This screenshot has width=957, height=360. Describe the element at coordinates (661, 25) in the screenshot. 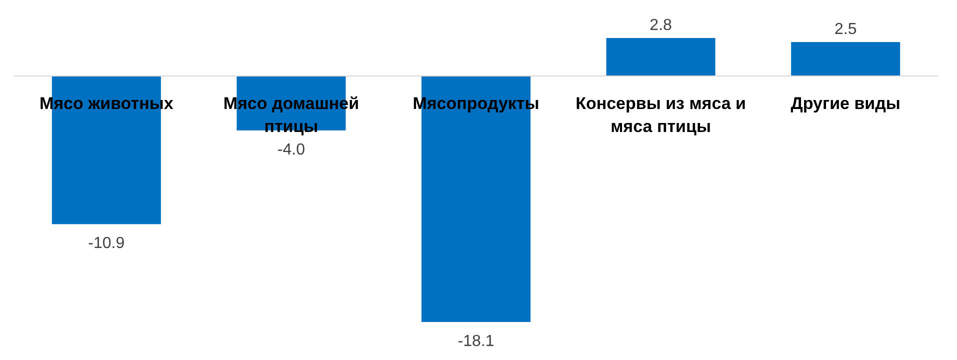

I see `data-label: 2.8` at that location.